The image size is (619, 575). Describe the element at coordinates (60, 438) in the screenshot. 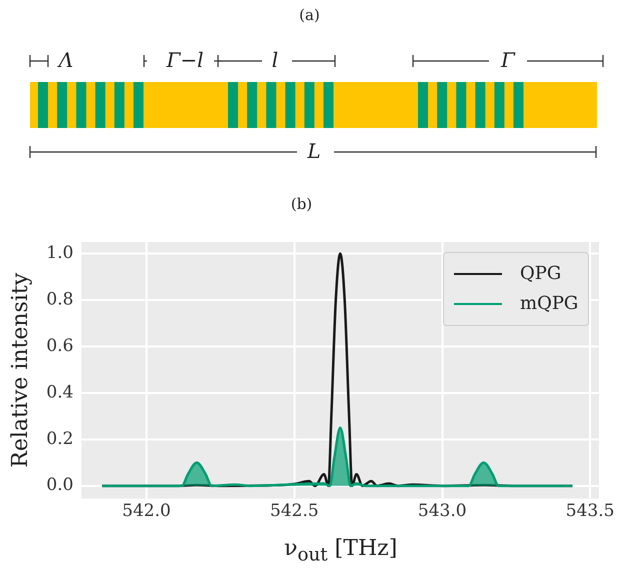

I see `y-tick-label: 0.2` at that location.